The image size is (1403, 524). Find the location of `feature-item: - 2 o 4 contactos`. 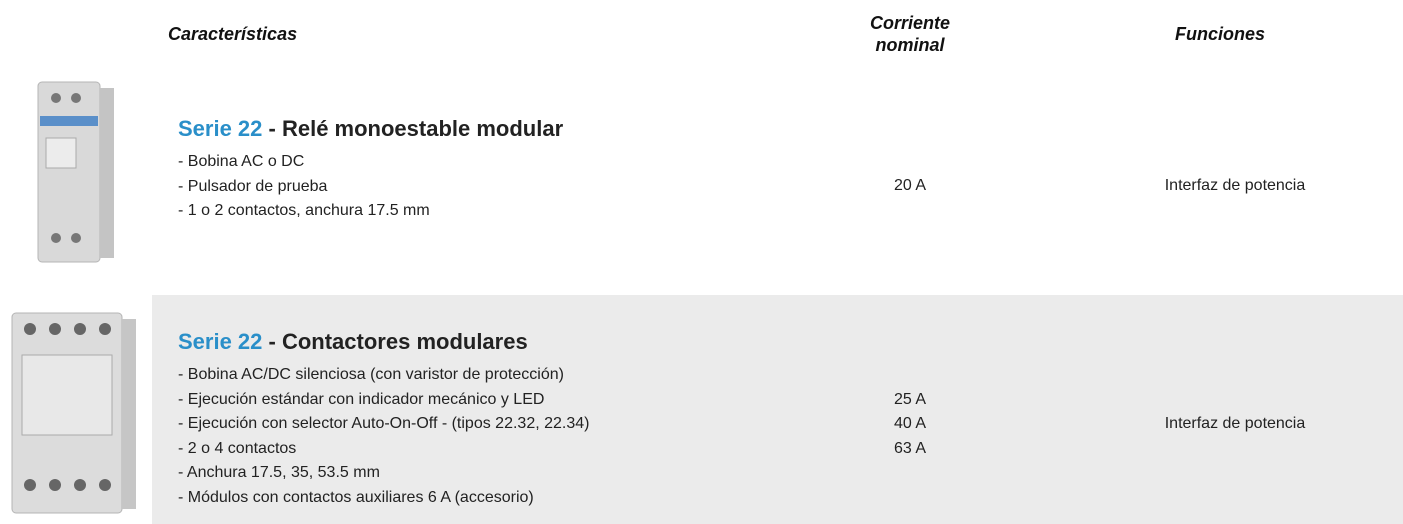

feature-item: - 2 o 4 contactos is located at coordinates (237, 448).